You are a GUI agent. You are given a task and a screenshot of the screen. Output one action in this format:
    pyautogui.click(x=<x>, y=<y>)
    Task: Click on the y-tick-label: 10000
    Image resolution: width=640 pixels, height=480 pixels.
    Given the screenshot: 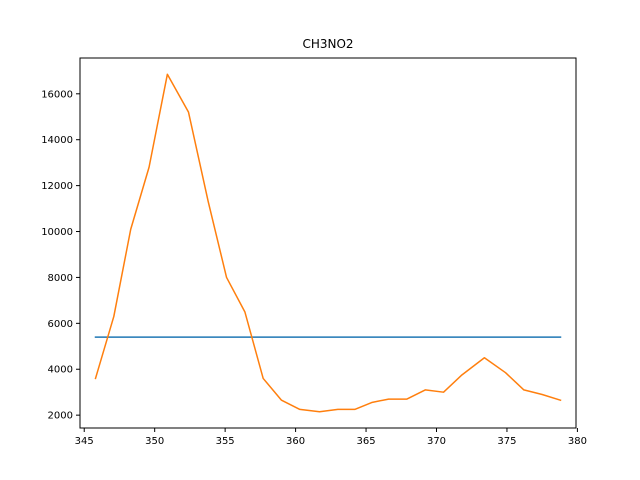 What is the action you would take?
    pyautogui.click(x=57, y=232)
    